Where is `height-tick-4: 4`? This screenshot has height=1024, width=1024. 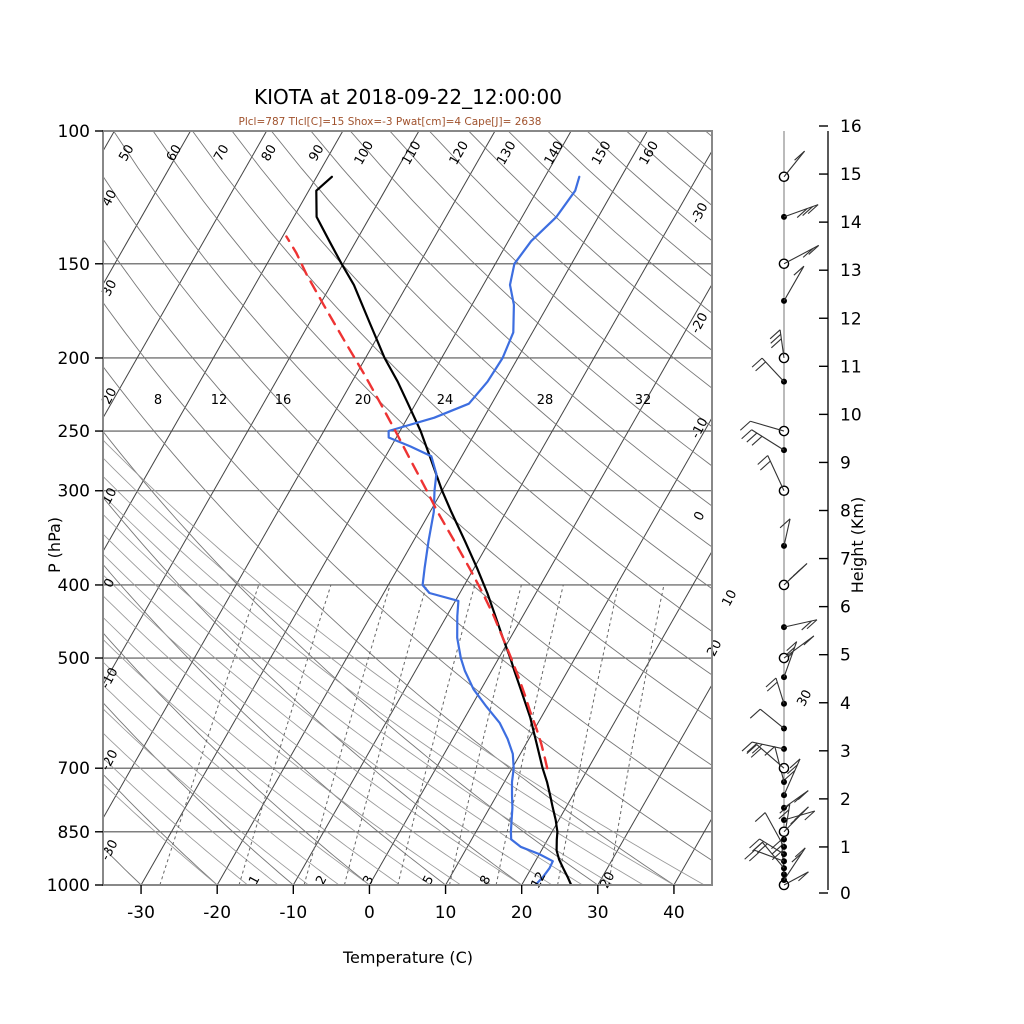
height-tick-4: 4 is located at coordinates (845, 704).